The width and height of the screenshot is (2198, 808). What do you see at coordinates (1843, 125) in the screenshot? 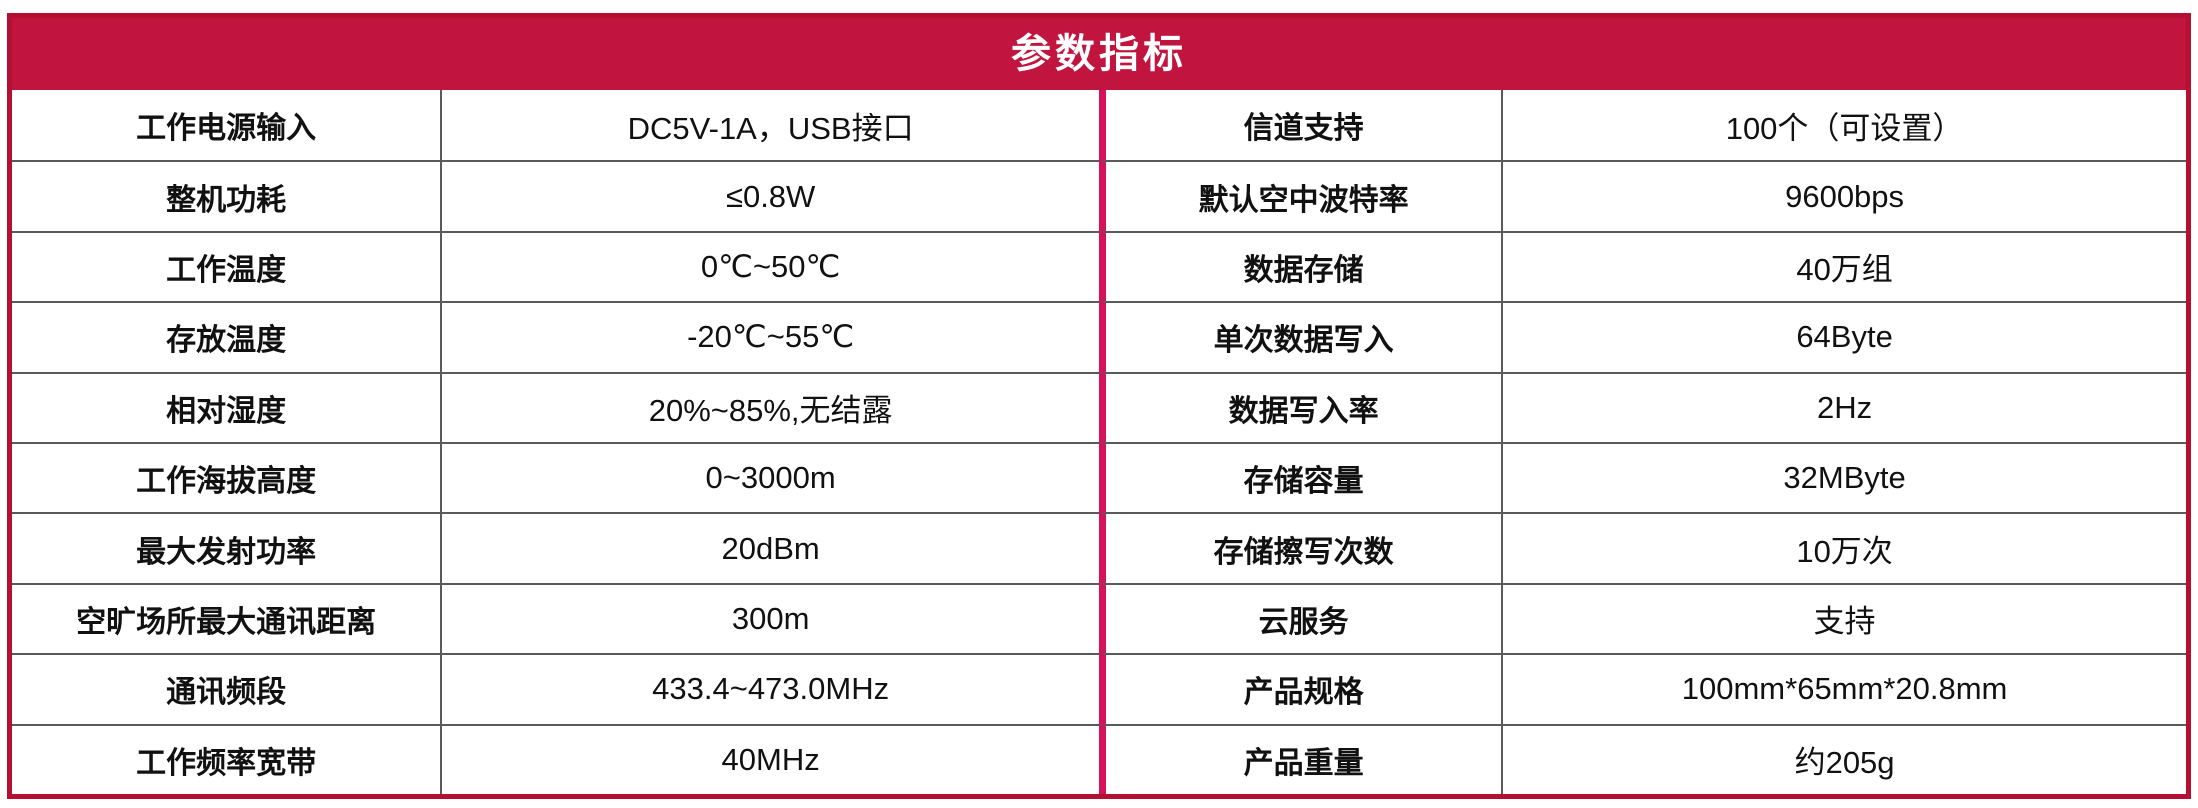
I see `spec-value: 100个（可设置）` at bounding box center [1843, 125].